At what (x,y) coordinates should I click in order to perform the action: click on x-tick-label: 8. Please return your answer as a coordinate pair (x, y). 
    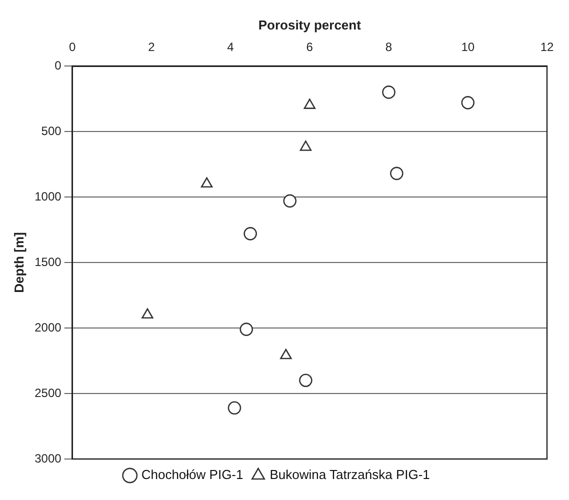
    Looking at the image, I should click on (388, 47).